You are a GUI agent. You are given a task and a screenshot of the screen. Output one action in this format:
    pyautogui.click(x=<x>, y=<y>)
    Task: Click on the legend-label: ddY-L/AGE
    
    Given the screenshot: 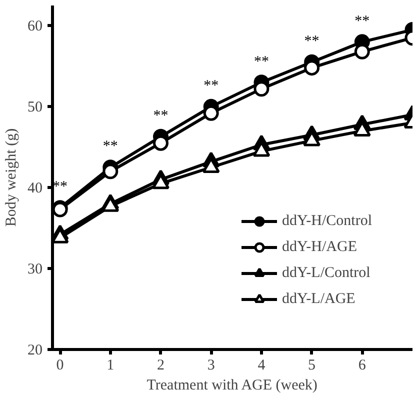 What is the action you would take?
    pyautogui.click(x=319, y=299)
    